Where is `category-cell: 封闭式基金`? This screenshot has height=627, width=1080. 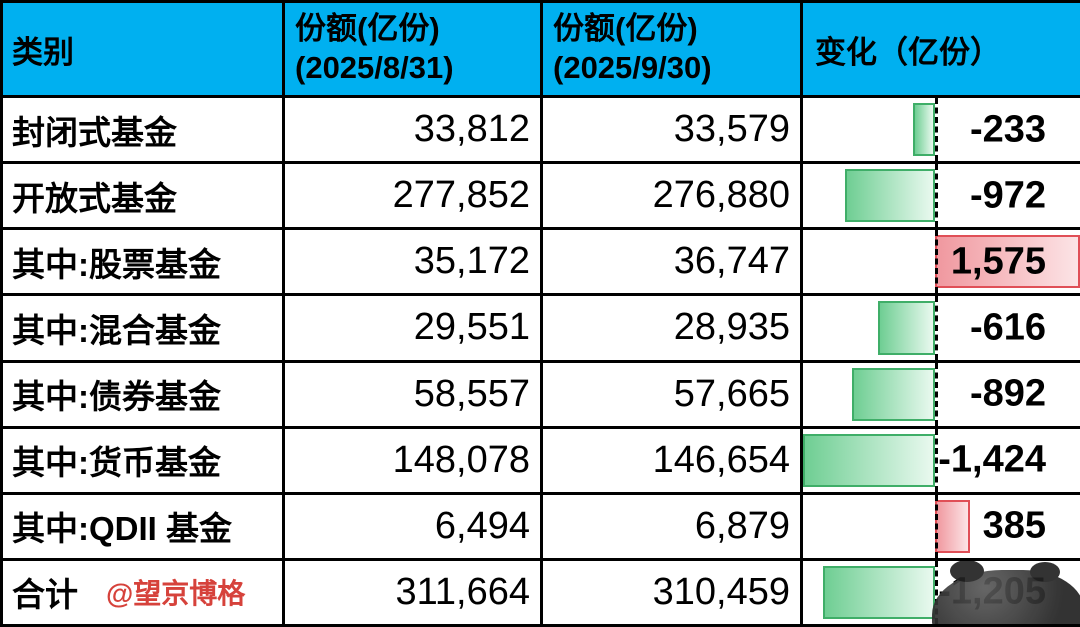 category-cell: 封闭式基金 is located at coordinates (144, 130).